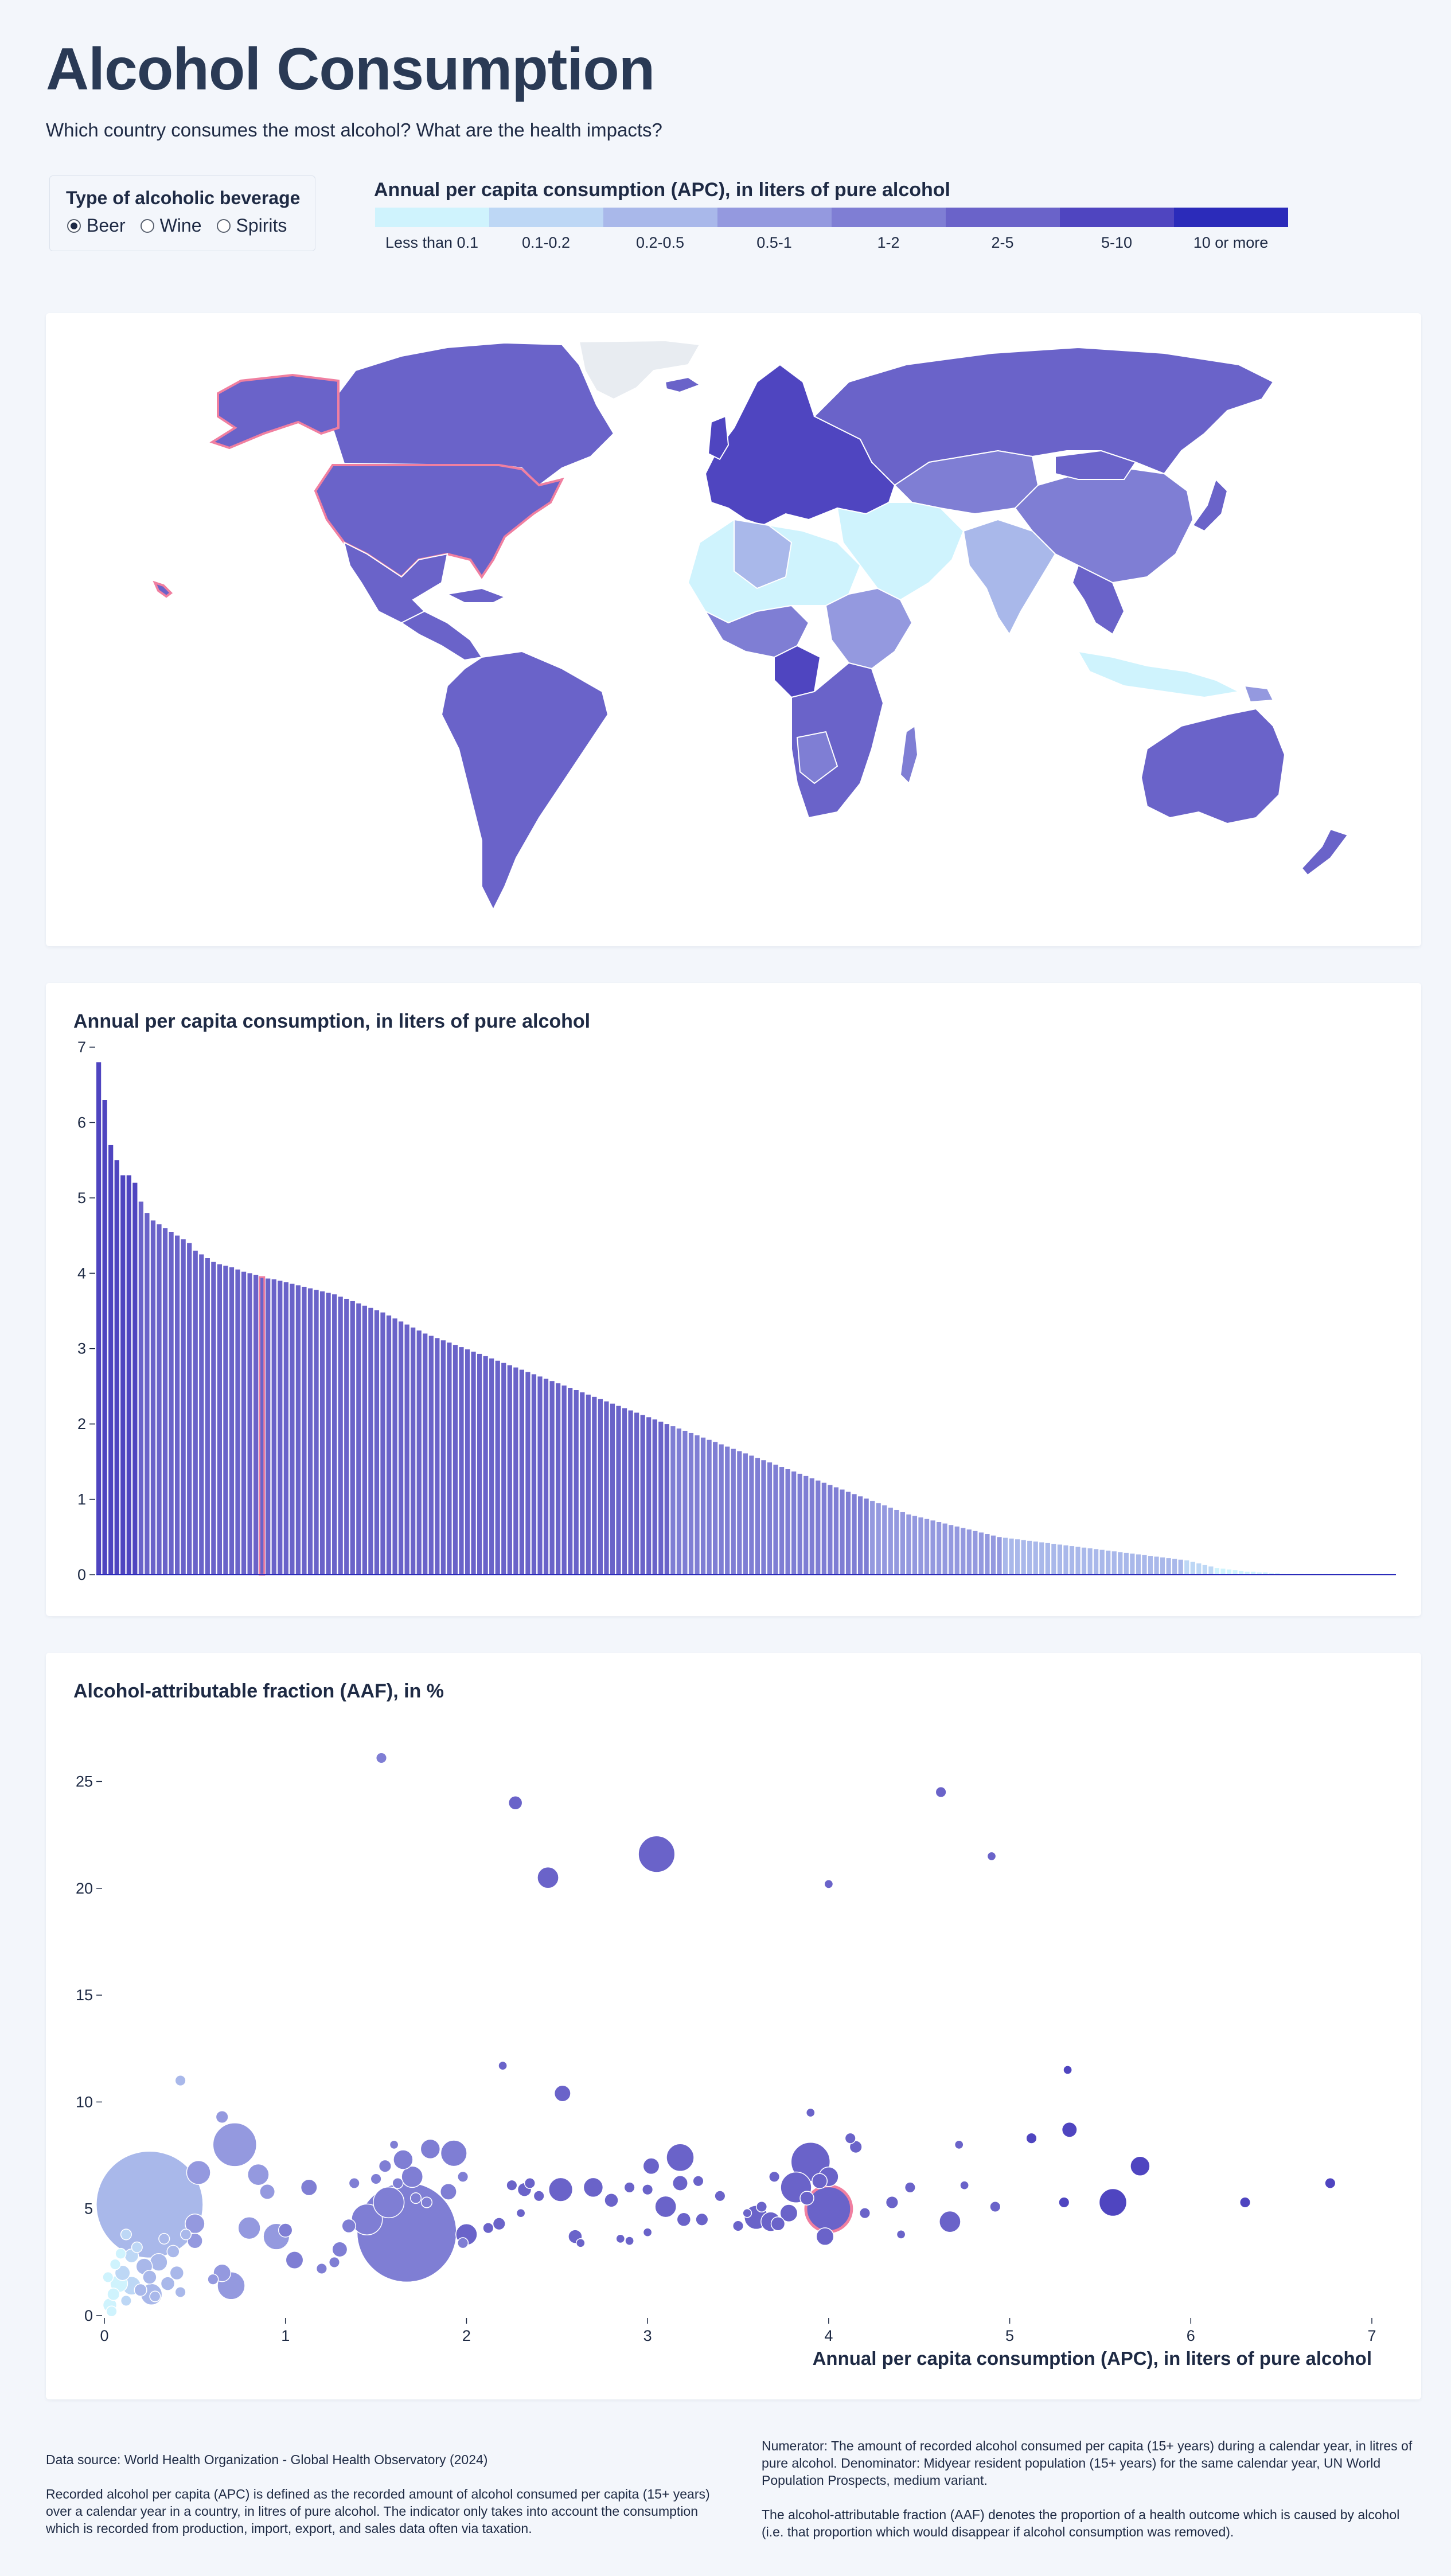 Image resolution: width=1451 pixels, height=2576 pixels. What do you see at coordinates (441, 635) in the screenshot?
I see `map-region-central-america` at bounding box center [441, 635].